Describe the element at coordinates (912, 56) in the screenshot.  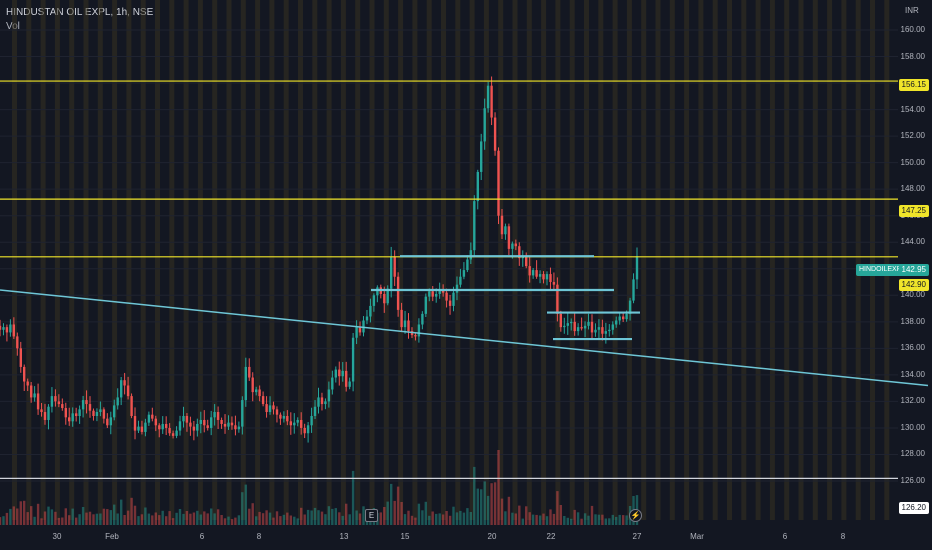
I see `y-tick-label: 158.00` at that location.